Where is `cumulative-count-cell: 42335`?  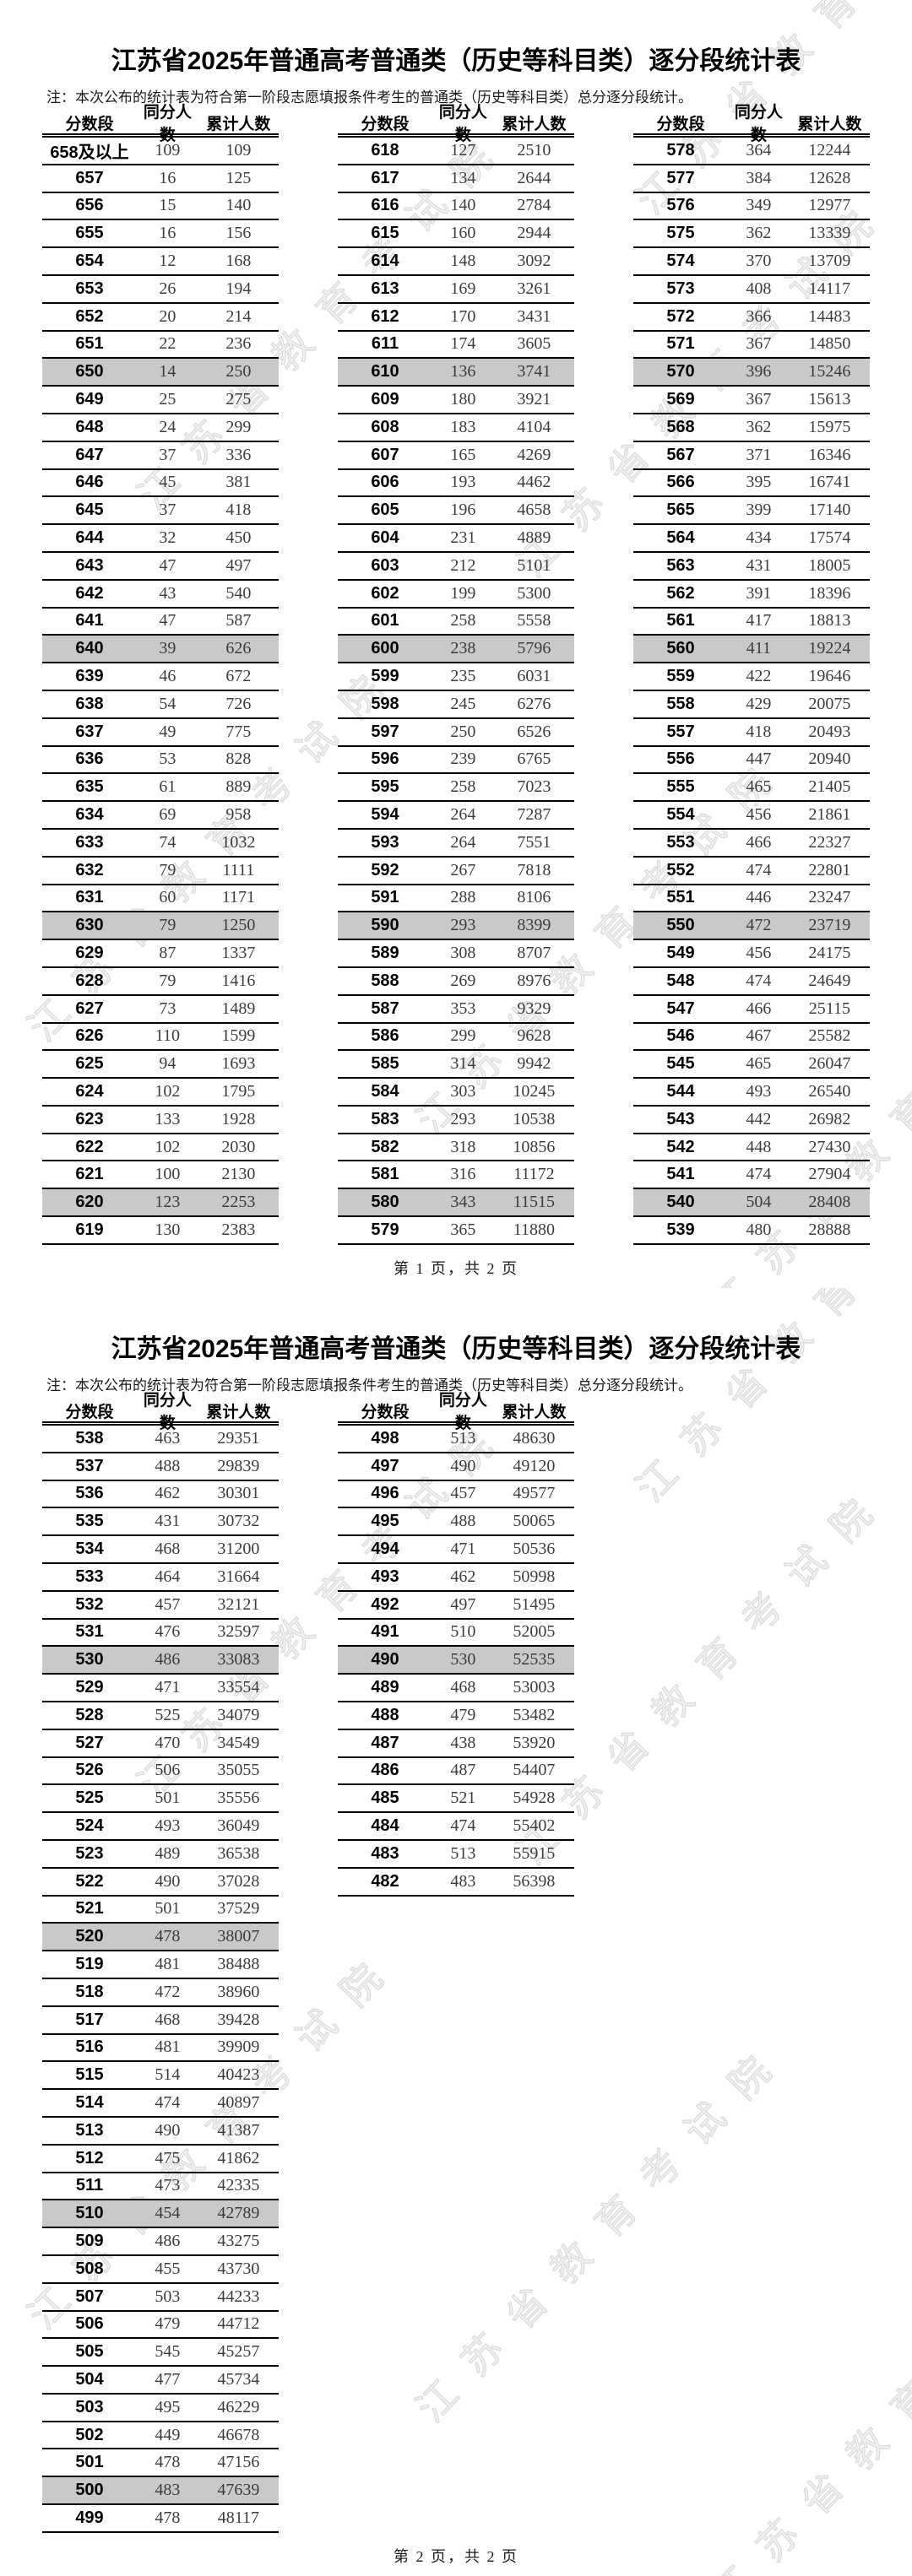
cumulative-count-cell: 42335 is located at coordinates (238, 2185).